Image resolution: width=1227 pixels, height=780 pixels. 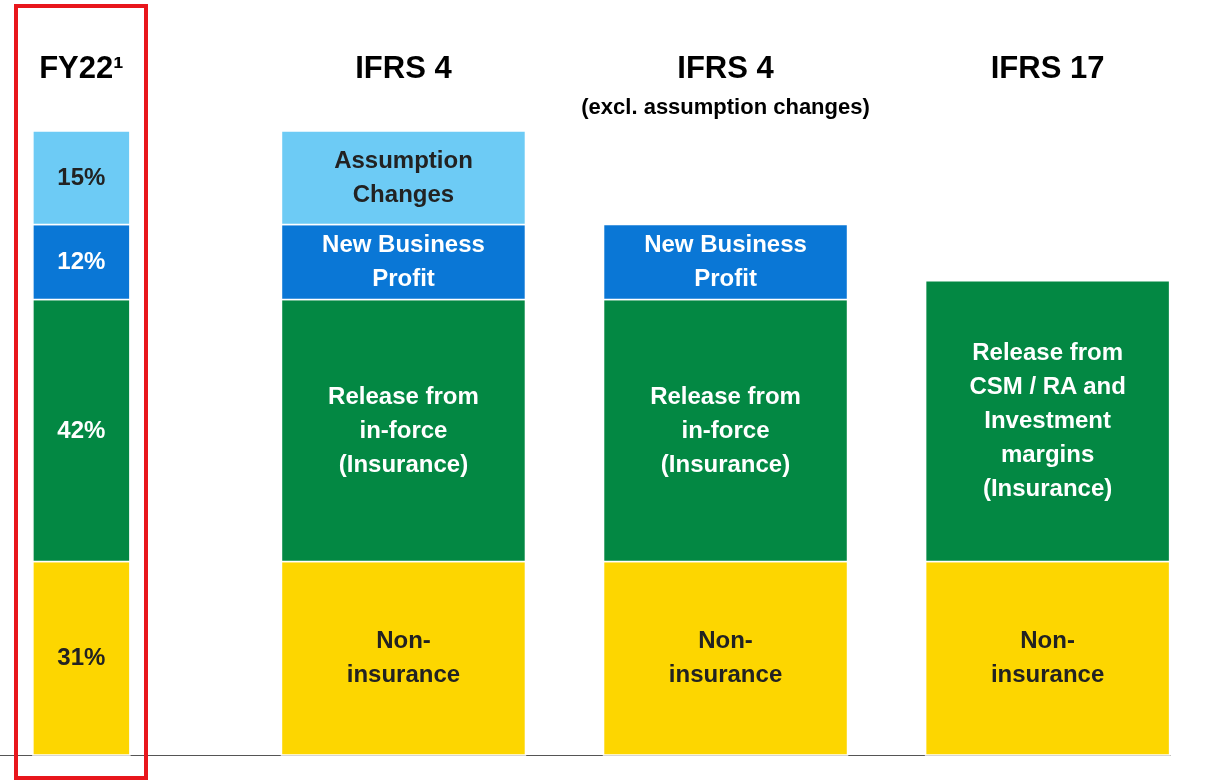 What do you see at coordinates (404, 67) in the screenshot?
I see `x-tick-label: IFRS 4` at bounding box center [404, 67].